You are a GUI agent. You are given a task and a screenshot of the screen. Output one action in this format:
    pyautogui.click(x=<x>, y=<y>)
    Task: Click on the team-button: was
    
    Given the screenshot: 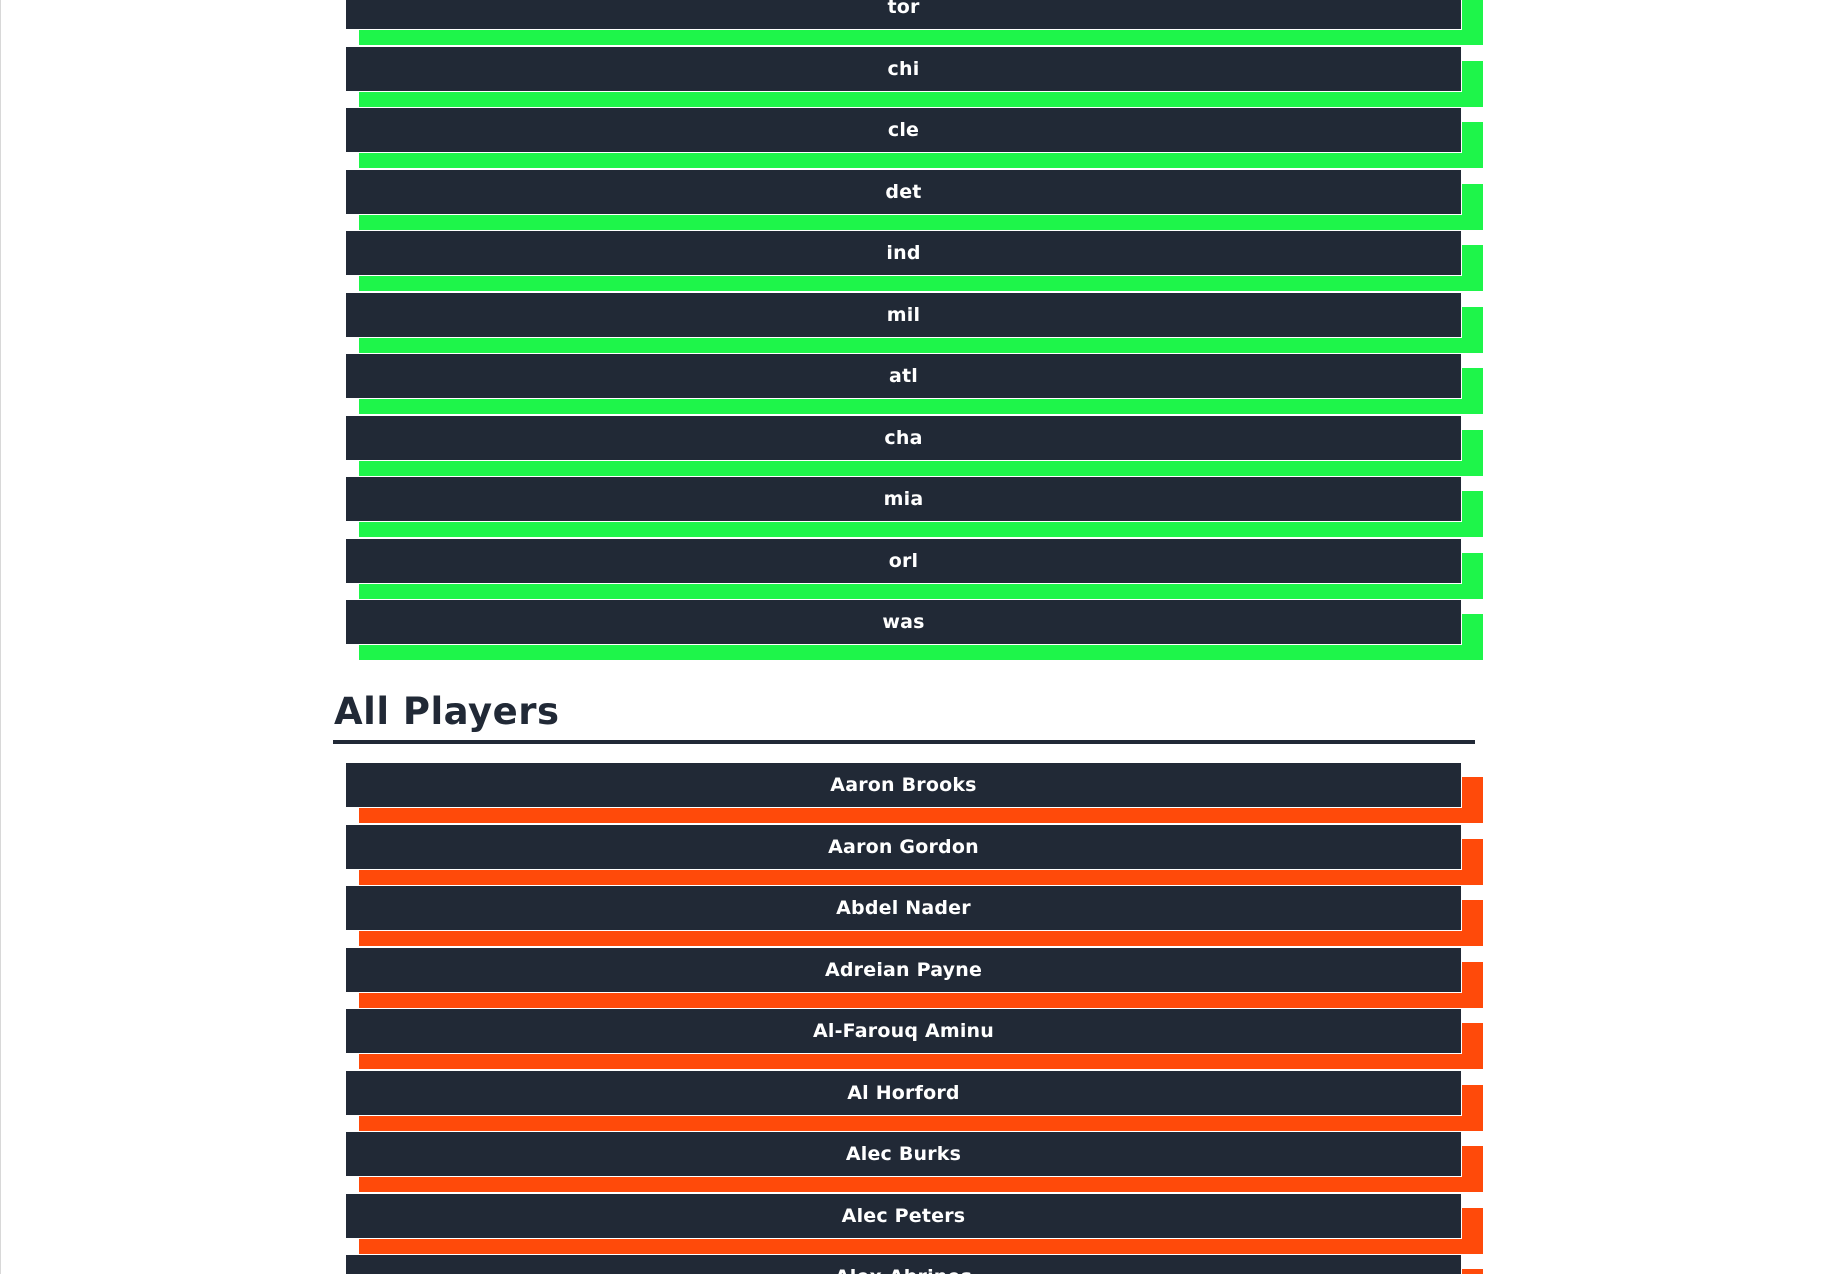 What is the action you would take?
    pyautogui.click(x=903, y=622)
    